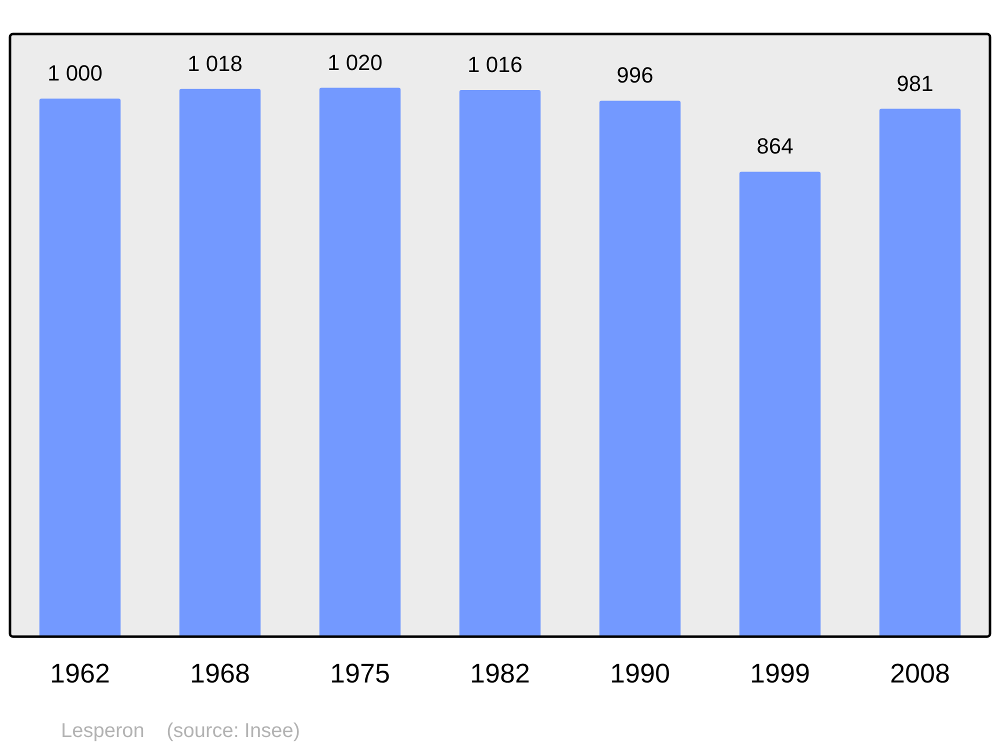  Describe the element at coordinates (780, 673) in the screenshot. I see `x-tick-label: 1999` at that location.